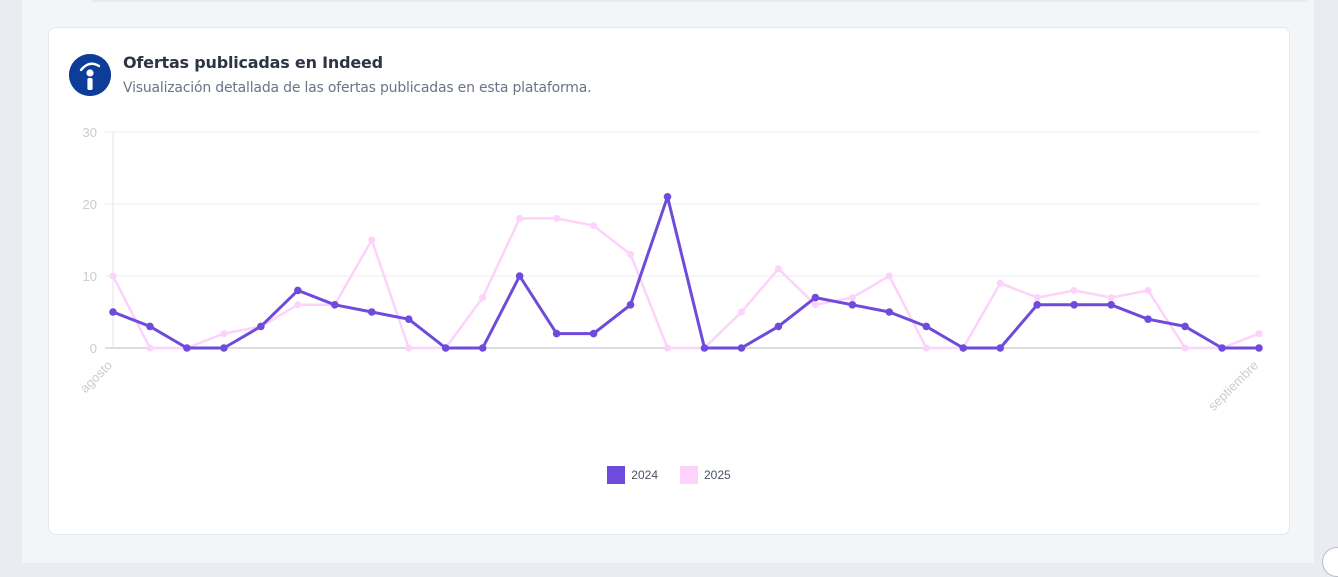  I want to click on y-tick-label: 10, so click(90, 276).